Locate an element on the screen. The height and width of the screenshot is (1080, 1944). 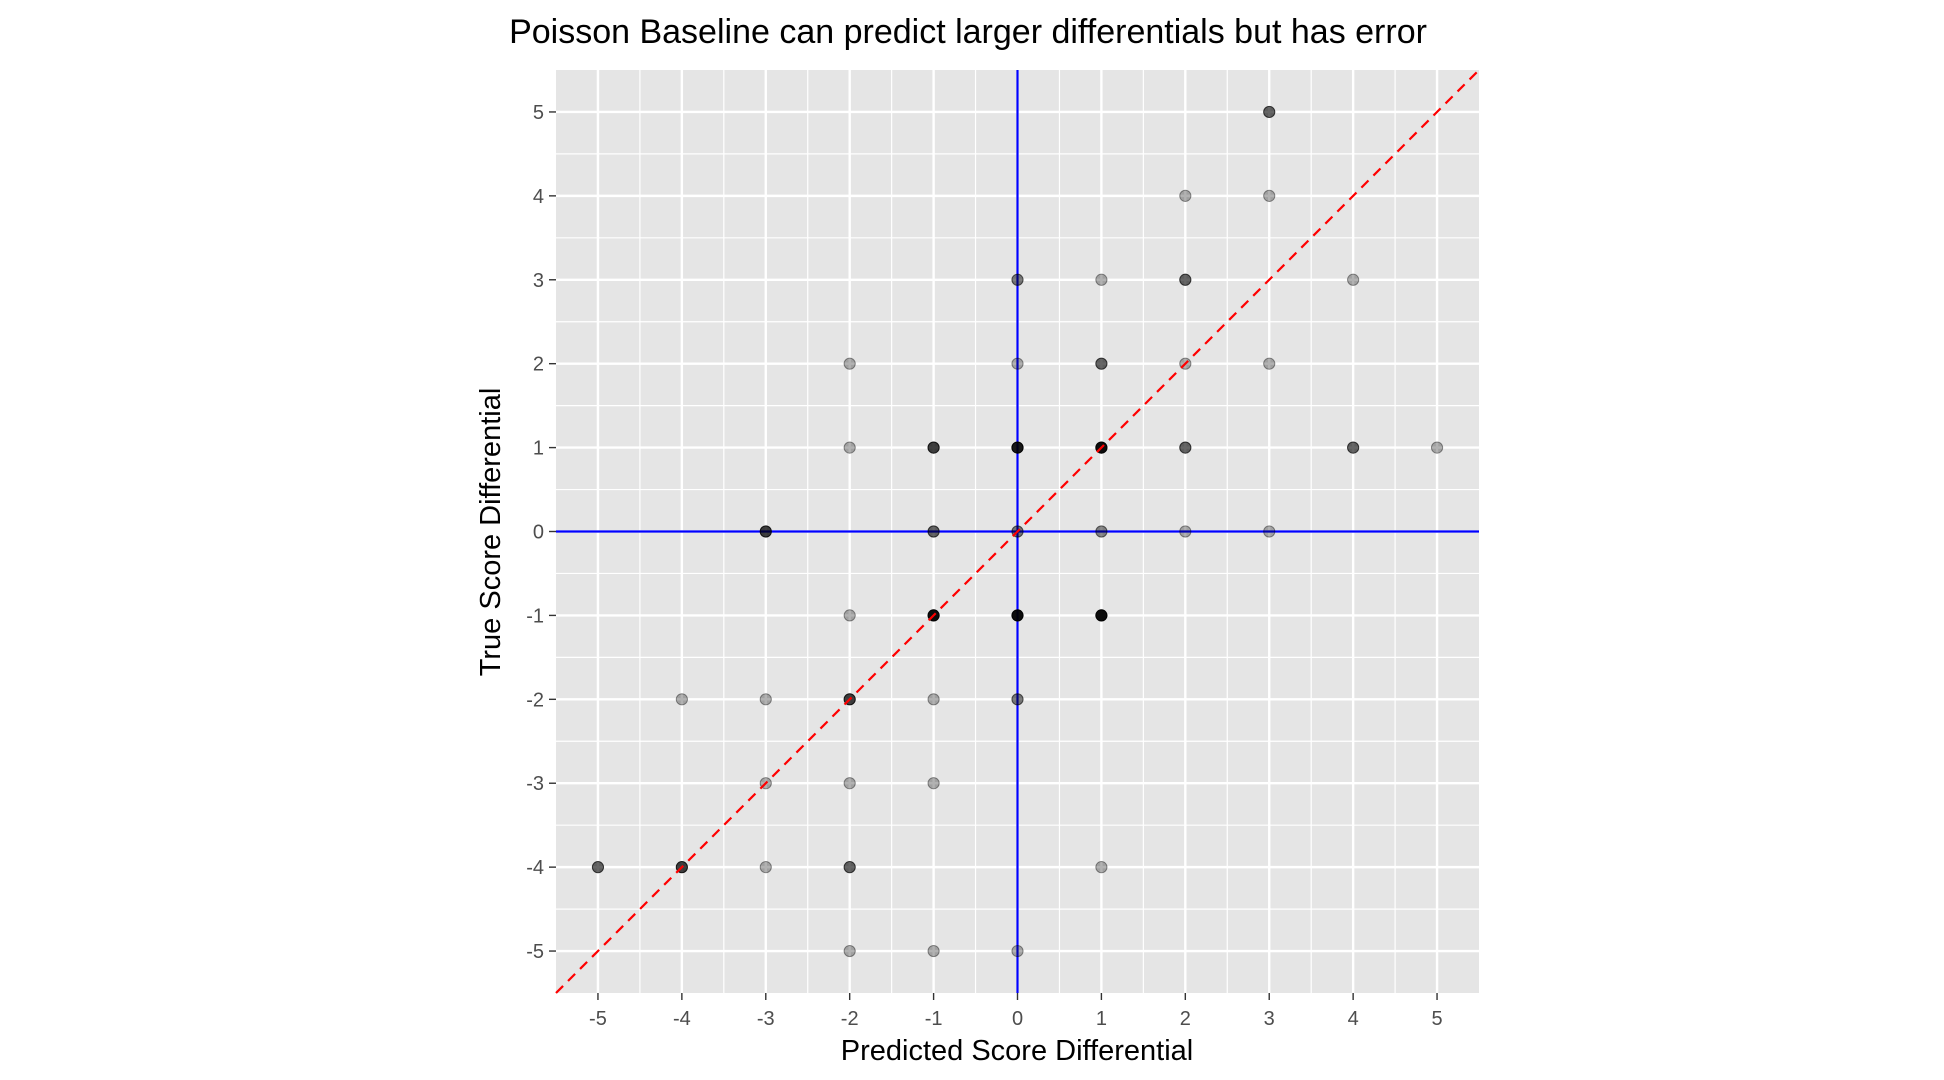
y-tick-labels: -5 -4 -3 -2 -1 0 1 2 3 4 5 is located at coordinates (535, 532).